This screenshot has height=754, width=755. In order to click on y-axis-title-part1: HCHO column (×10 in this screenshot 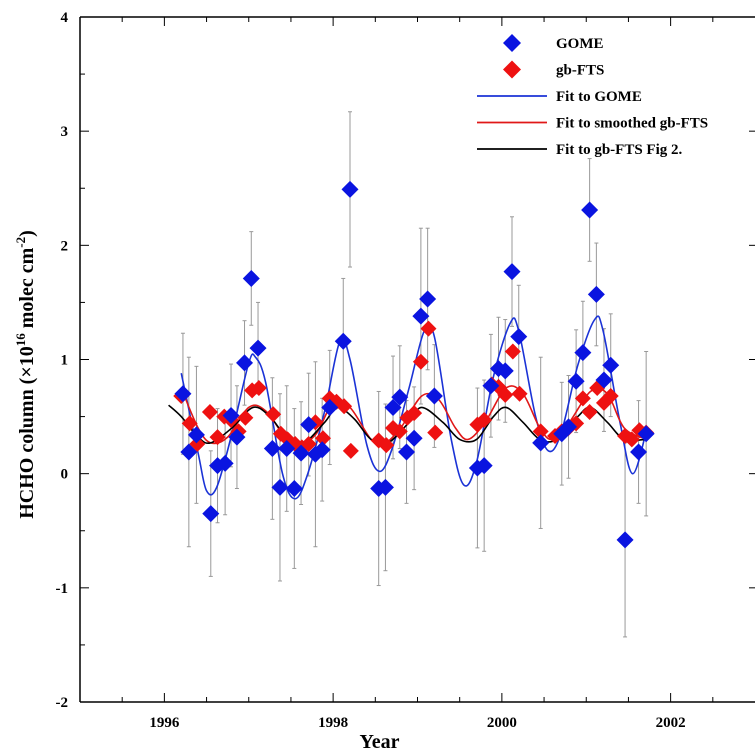, I will do `click(27, 432)`.